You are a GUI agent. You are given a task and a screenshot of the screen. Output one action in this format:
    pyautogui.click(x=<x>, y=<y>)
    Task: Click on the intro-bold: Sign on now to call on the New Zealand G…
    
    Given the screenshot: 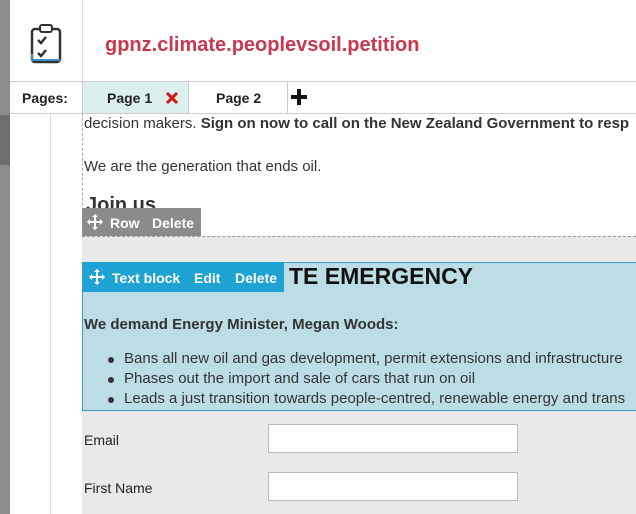 What is the action you would take?
    pyautogui.click(x=415, y=123)
    